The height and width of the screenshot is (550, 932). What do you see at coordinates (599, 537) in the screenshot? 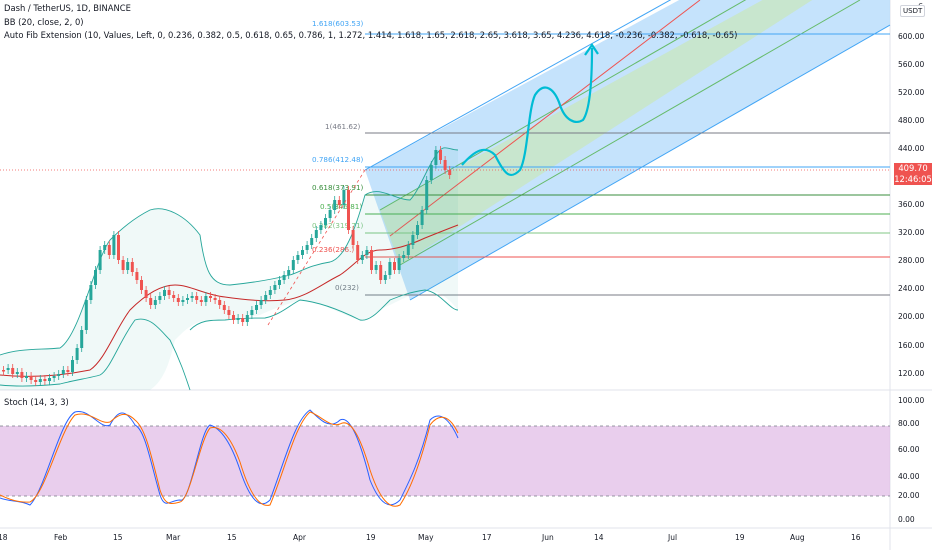
I see `time-tick-label: 14` at bounding box center [599, 537].